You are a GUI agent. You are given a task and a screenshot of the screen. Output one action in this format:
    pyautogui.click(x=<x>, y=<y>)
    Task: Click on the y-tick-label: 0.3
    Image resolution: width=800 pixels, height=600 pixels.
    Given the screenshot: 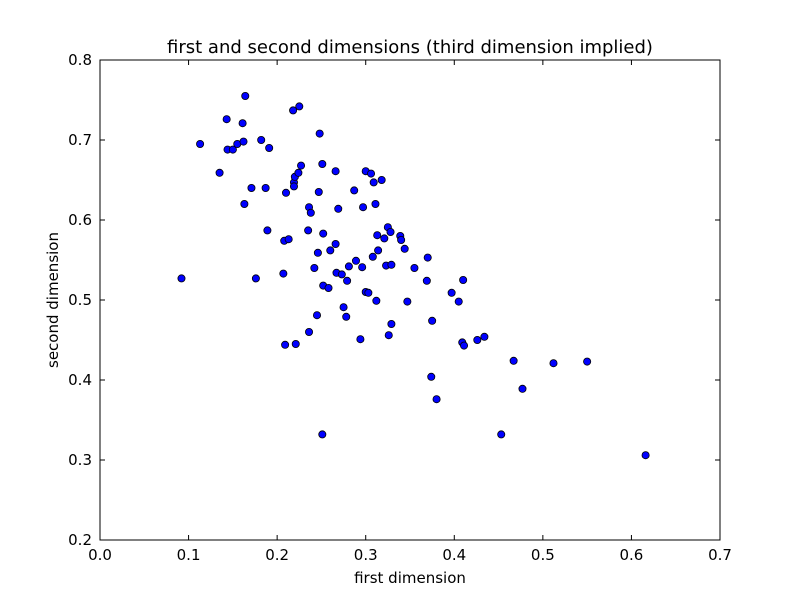 What is the action you would take?
    pyautogui.click(x=80, y=460)
    